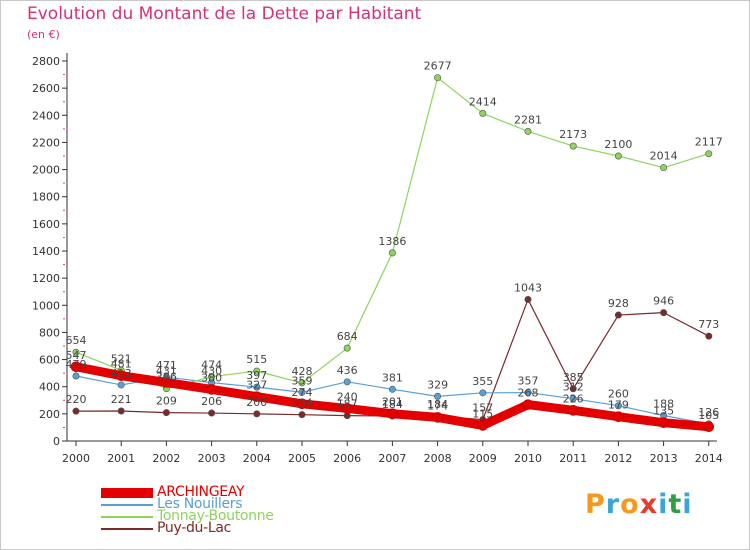  I want to click on y-tick-label: 2600, so click(46, 88).